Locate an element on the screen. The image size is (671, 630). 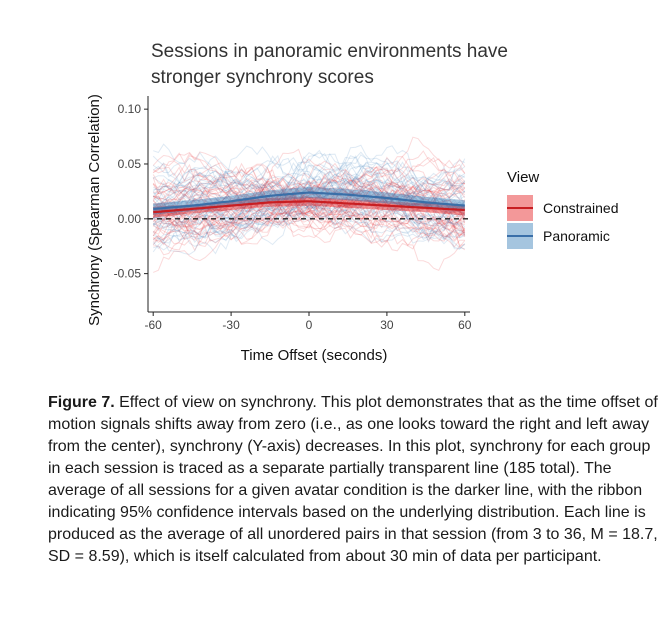
legend: View Constrained Panoramic is located at coordinates (563, 209).